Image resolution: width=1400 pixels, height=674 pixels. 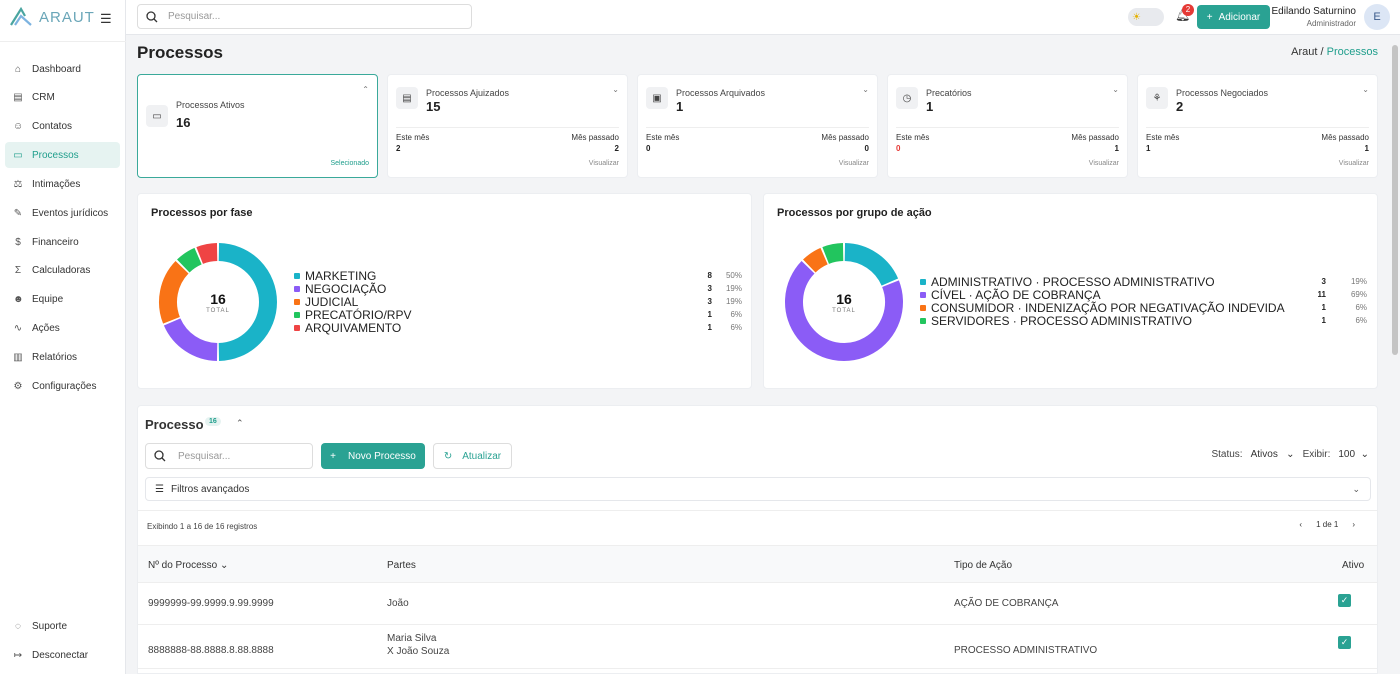 I want to click on user-info: Edilando Saturnino Administrador, so click(x=1313, y=17).